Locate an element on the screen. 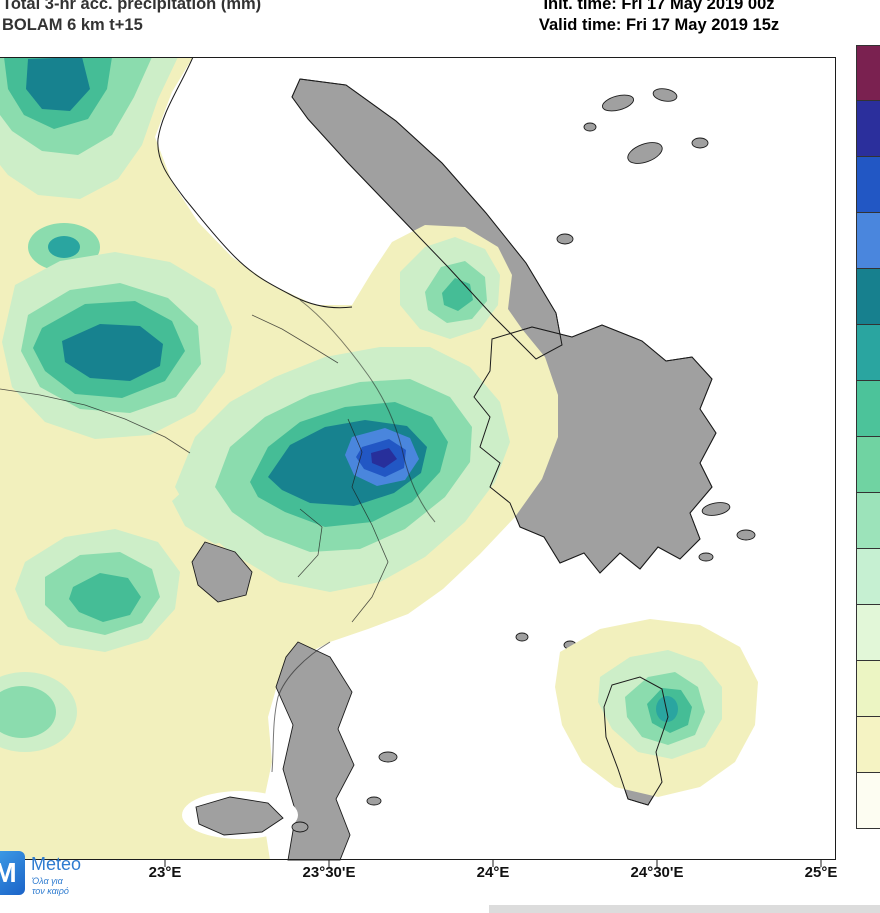 This screenshot has height=913, width=880. logo-tagline-line2: τον καιρό is located at coordinates (50, 891).